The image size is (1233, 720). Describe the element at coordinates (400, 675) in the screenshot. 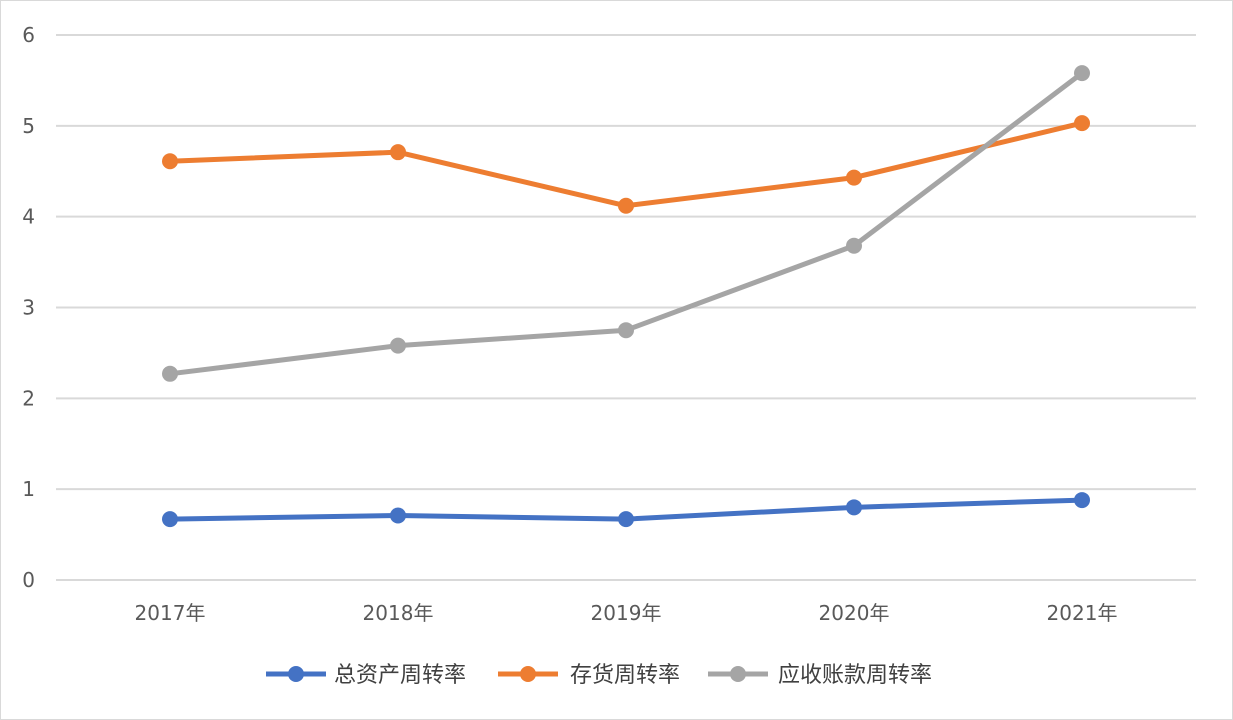

I see `legend-label-0: 总资产周转率` at that location.